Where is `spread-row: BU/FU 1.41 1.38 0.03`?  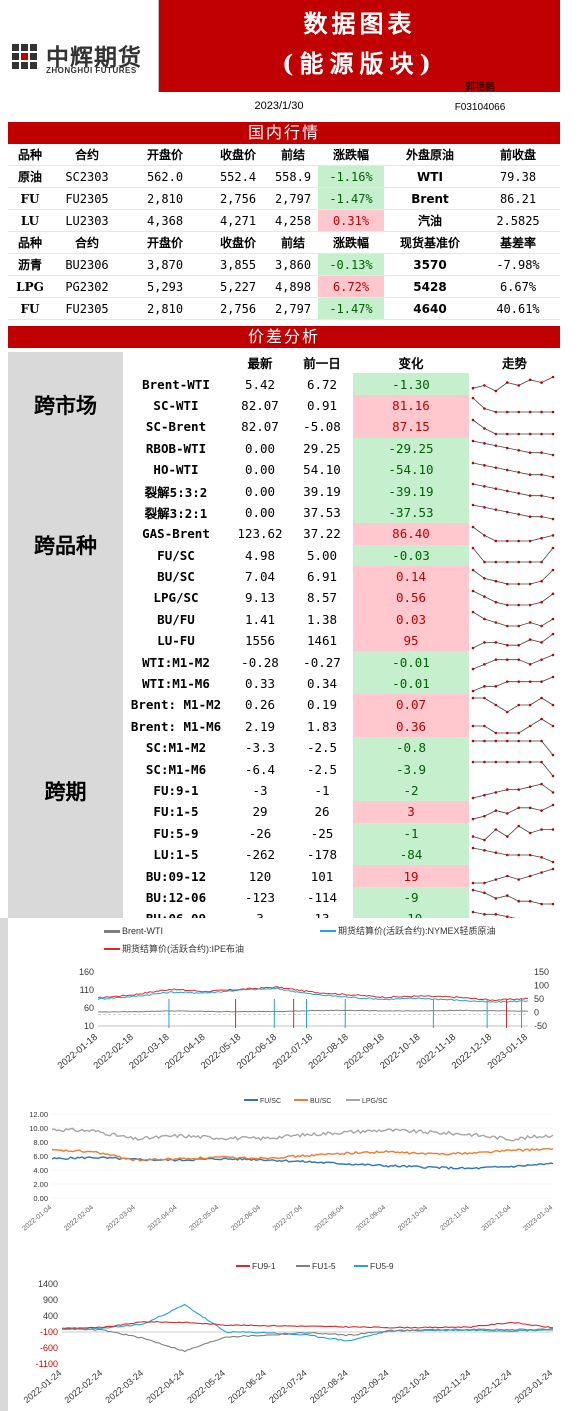
spread-row: BU/FU 1.41 1.38 0.03 is located at coordinates (284, 619).